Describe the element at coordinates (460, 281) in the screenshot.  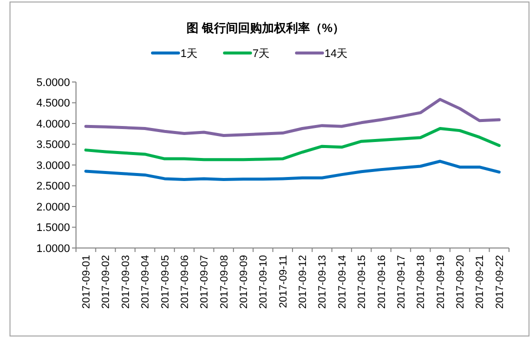
I see `x-tick-label: 2017-09-20` at that location.